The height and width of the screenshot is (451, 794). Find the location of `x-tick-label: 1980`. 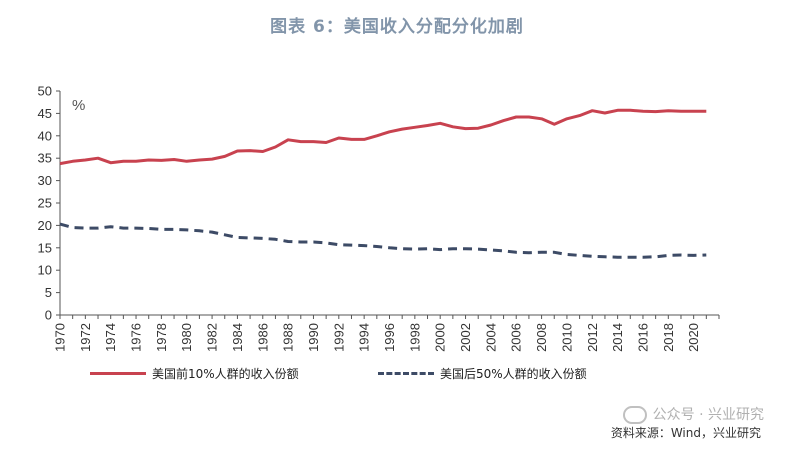

x-tick-label: 1980 is located at coordinates (186, 337).